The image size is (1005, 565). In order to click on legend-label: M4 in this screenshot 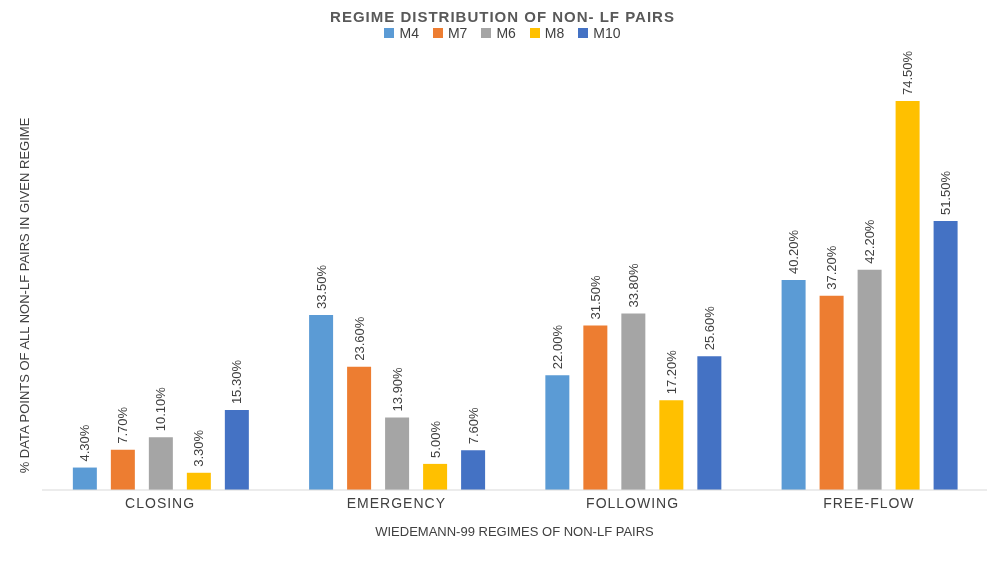, I will do `click(408, 33)`.